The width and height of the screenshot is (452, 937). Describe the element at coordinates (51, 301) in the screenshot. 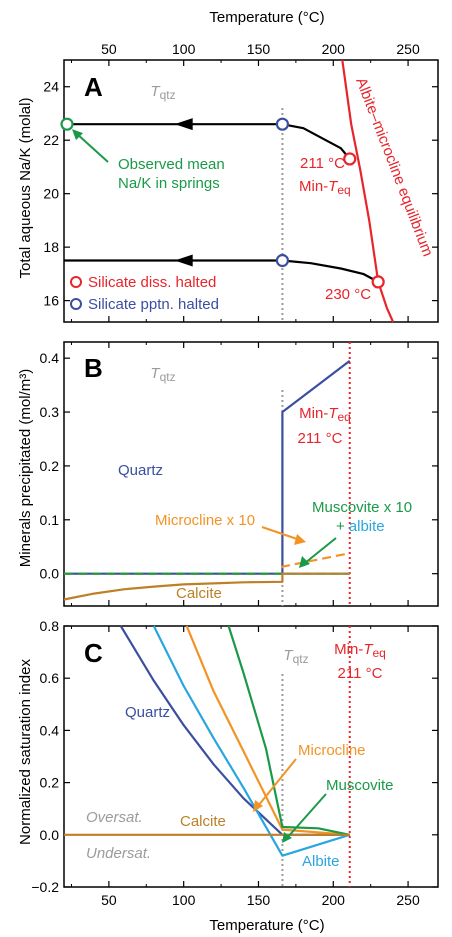

I see `y-tick-label-a: 16` at that location.